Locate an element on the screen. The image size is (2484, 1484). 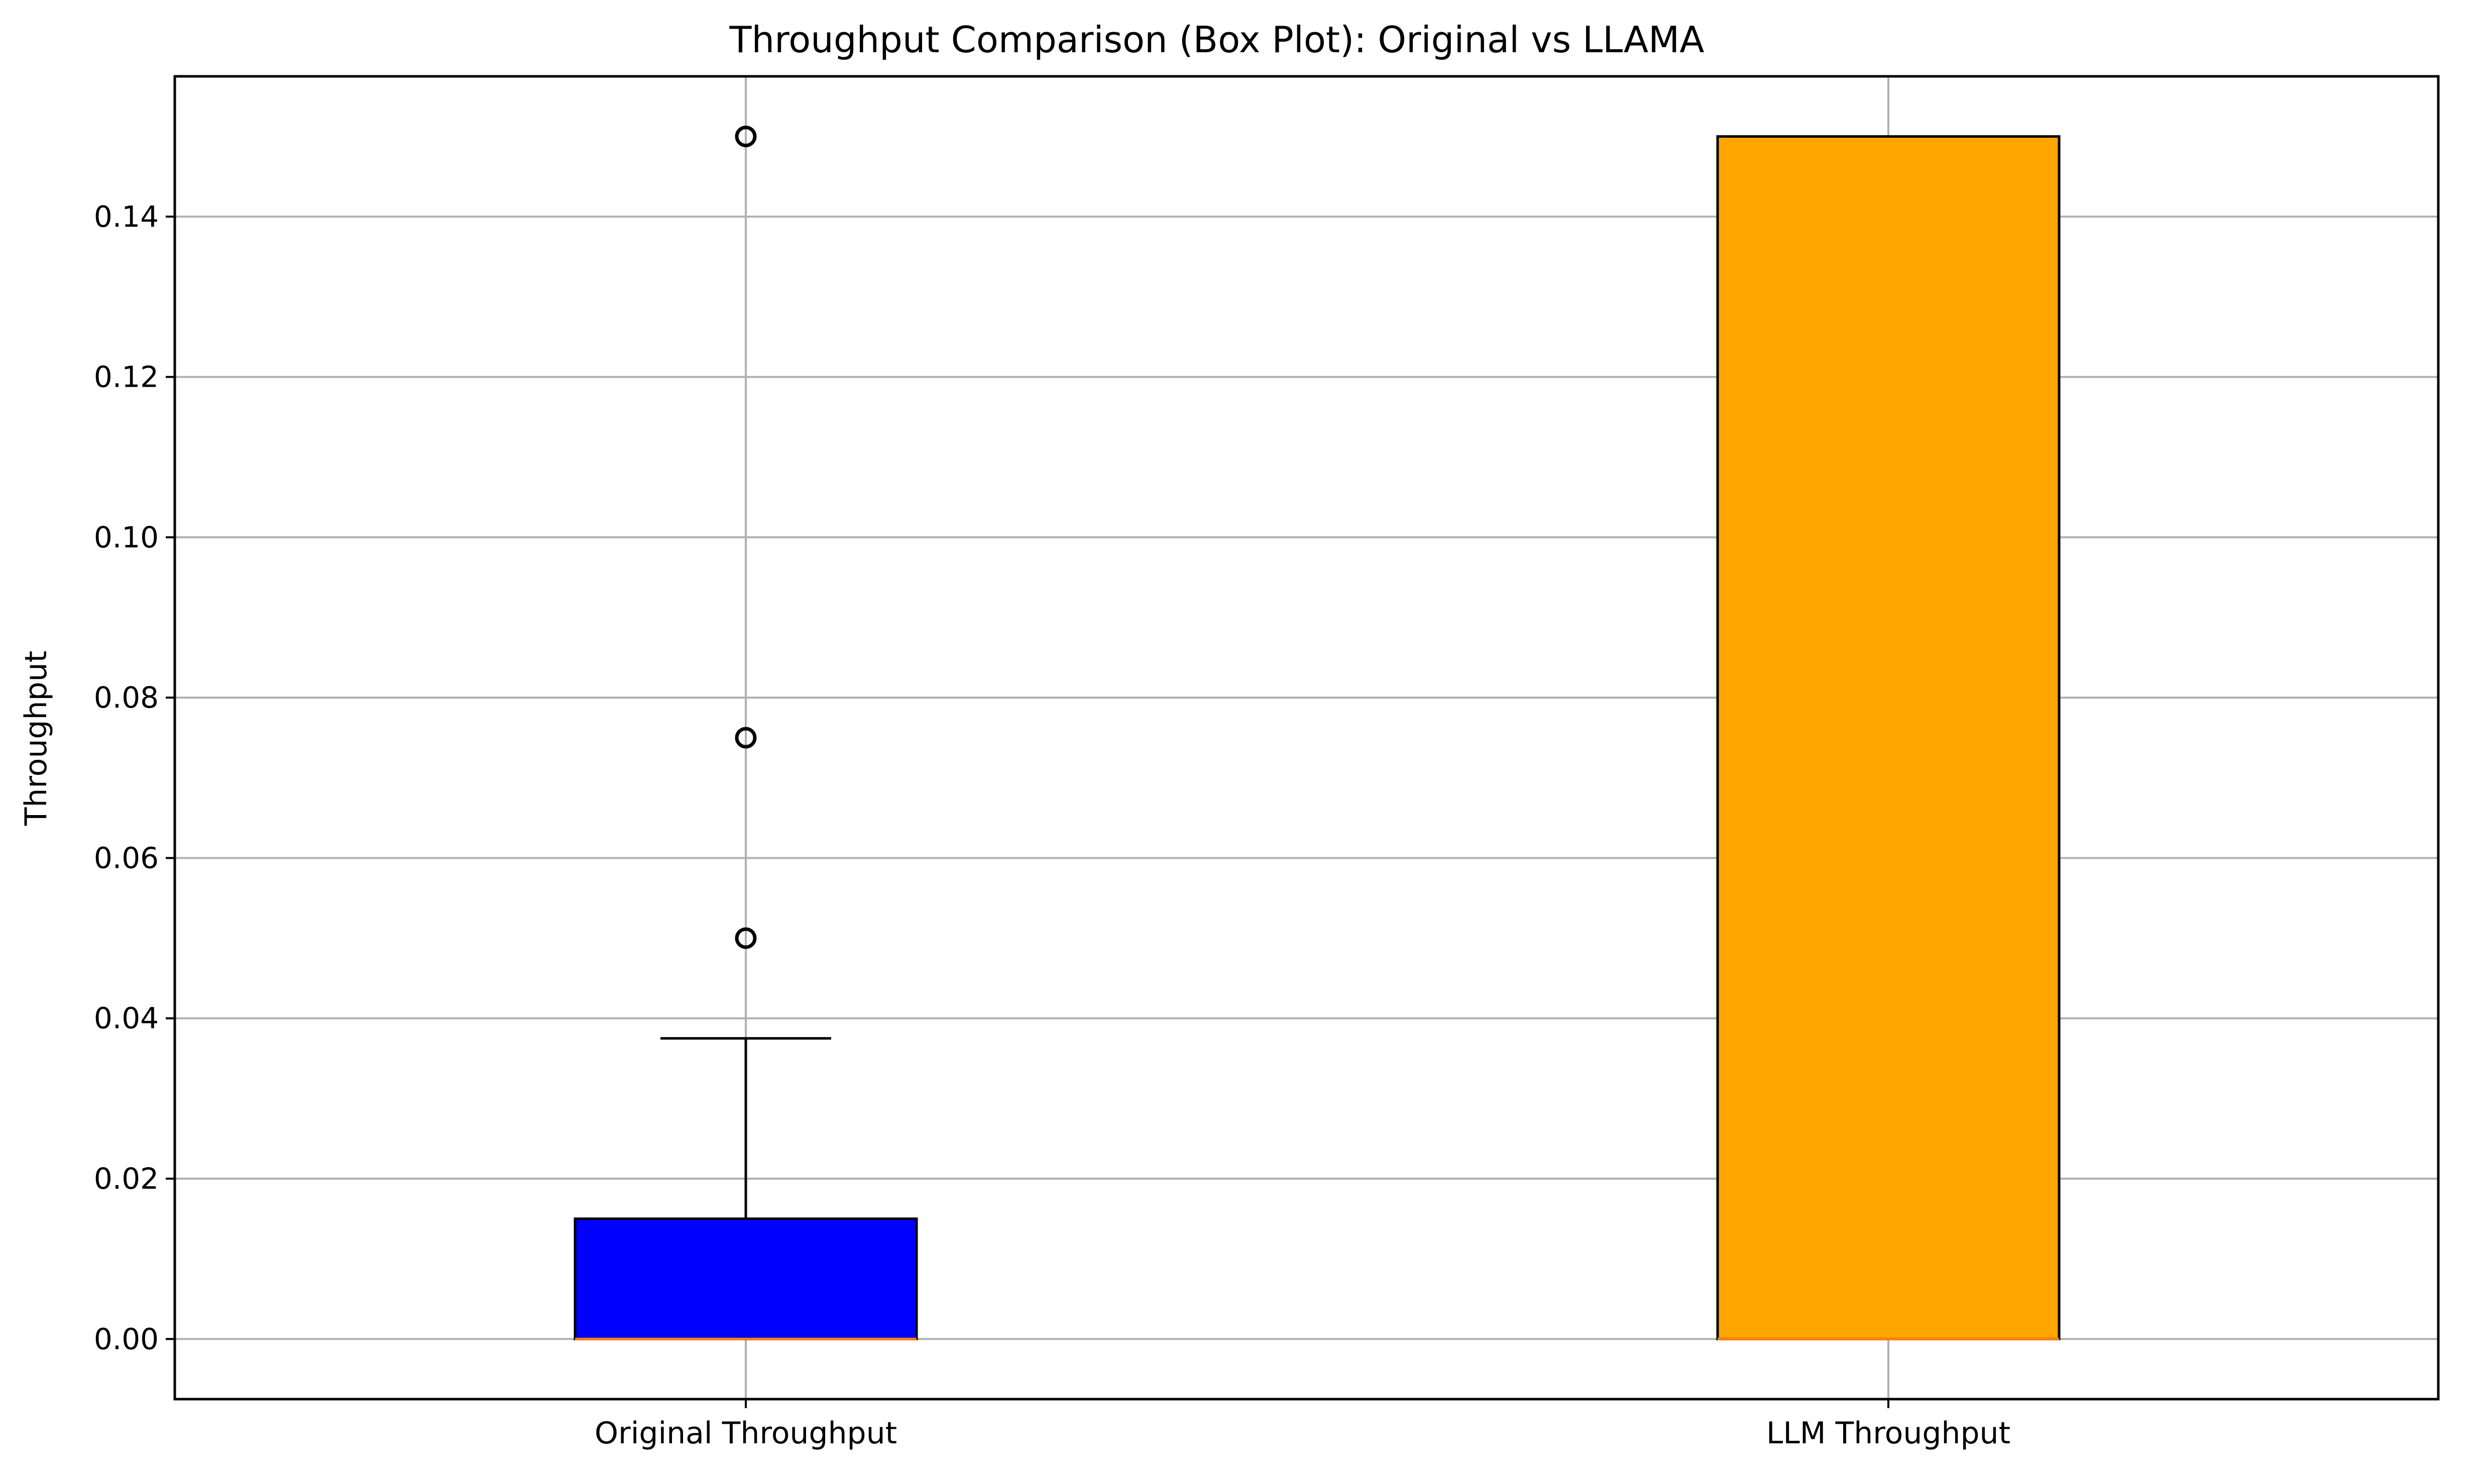
x-tick-label: Original Throughput is located at coordinates (746, 1433).